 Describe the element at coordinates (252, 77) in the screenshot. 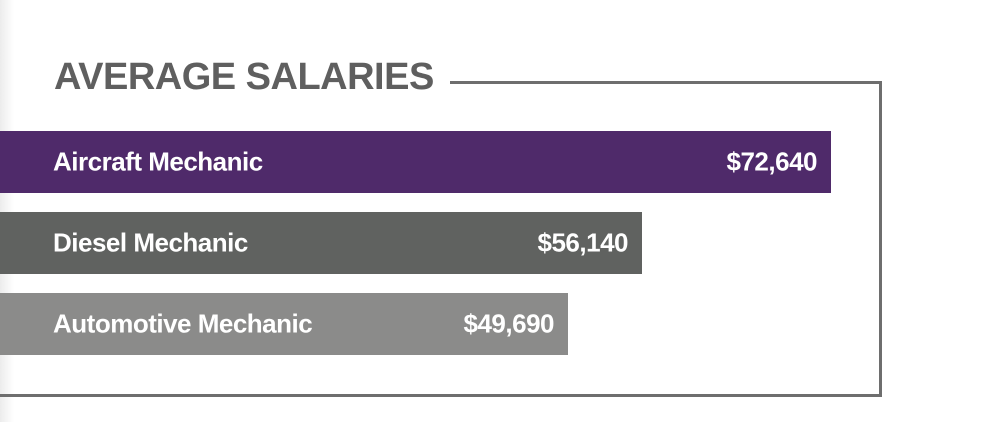

I see `chart-title: AVERAGE SALARIES` at that location.